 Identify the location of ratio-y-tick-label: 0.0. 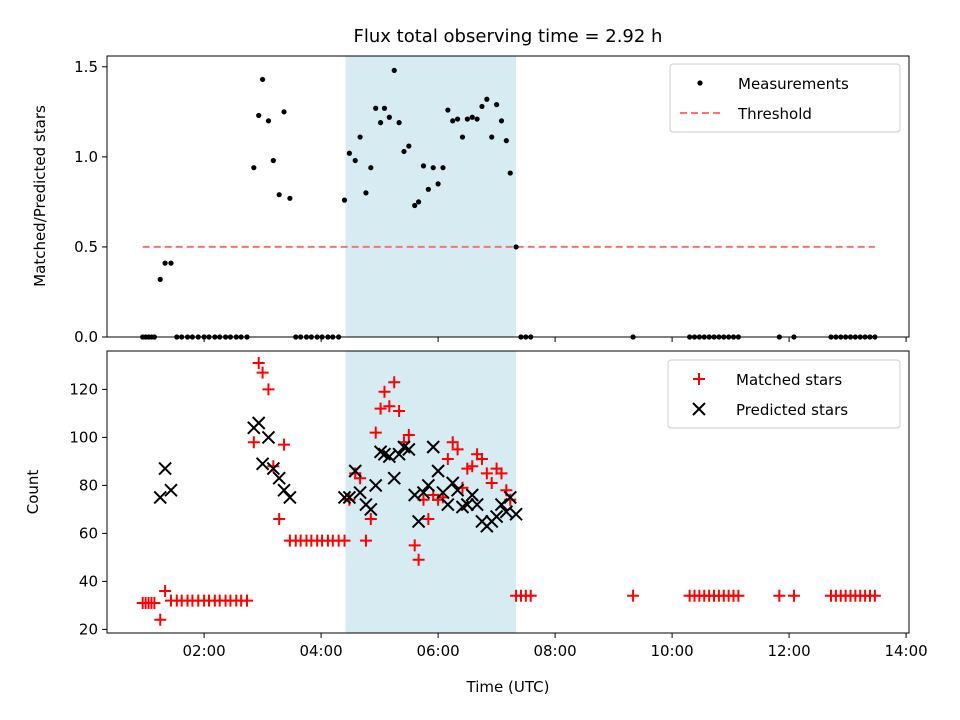
(86, 337).